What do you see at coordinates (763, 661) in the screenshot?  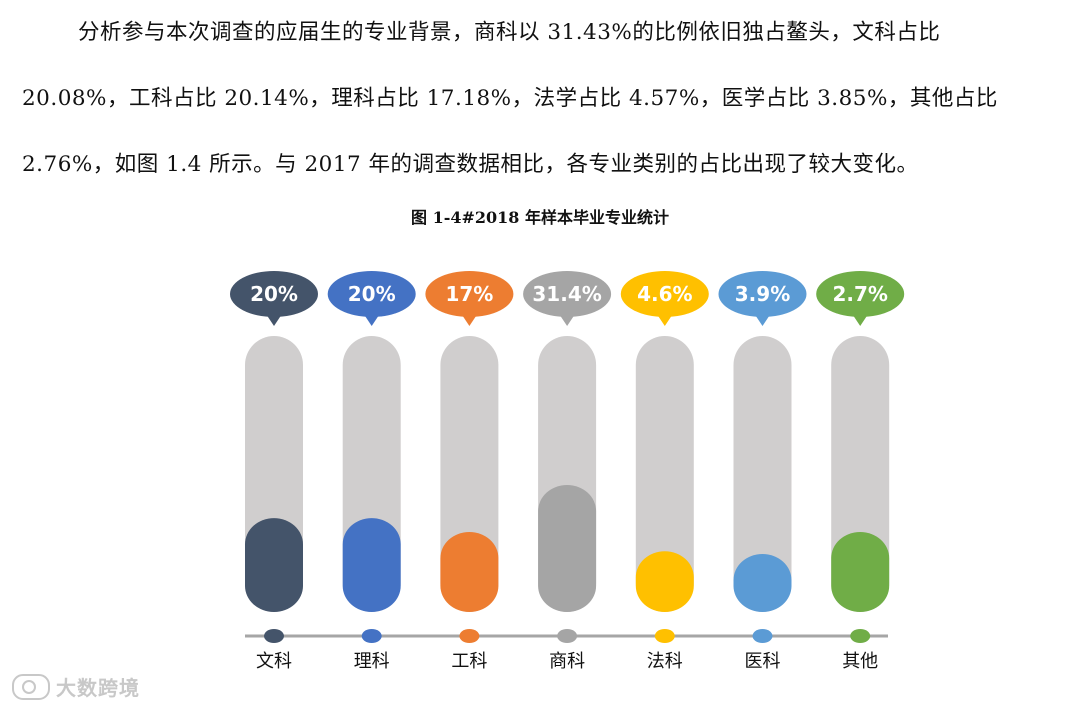 I see `category-label: 医科` at bounding box center [763, 661].